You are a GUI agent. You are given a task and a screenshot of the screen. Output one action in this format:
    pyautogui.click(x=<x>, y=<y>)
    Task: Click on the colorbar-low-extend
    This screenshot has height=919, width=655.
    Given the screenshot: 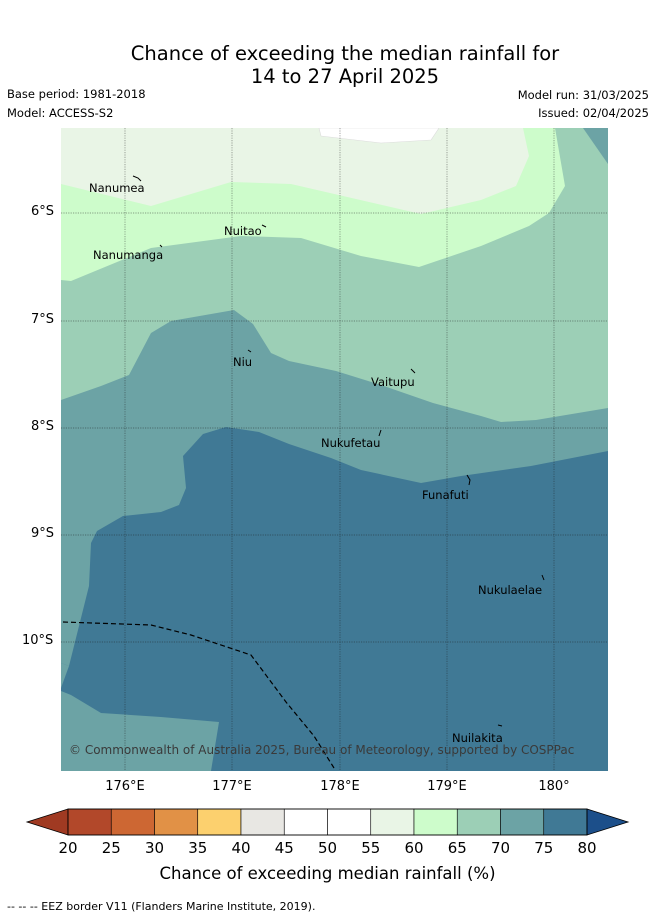 What is the action you would take?
    pyautogui.click(x=47, y=822)
    